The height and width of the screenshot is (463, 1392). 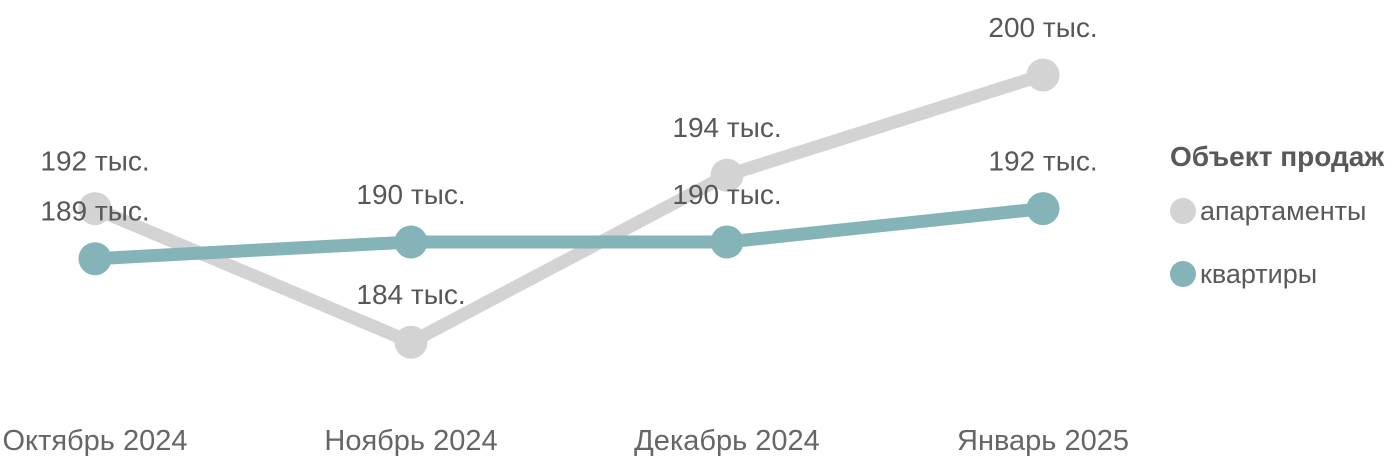 What do you see at coordinates (410, 441) in the screenshot?
I see `x-axis-label: Ноябрь 2024` at bounding box center [410, 441].